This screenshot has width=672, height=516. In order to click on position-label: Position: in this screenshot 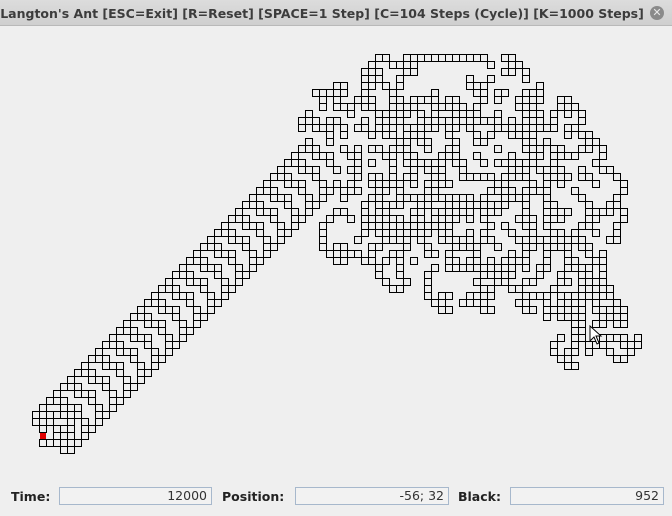, I will do `click(253, 496)`.